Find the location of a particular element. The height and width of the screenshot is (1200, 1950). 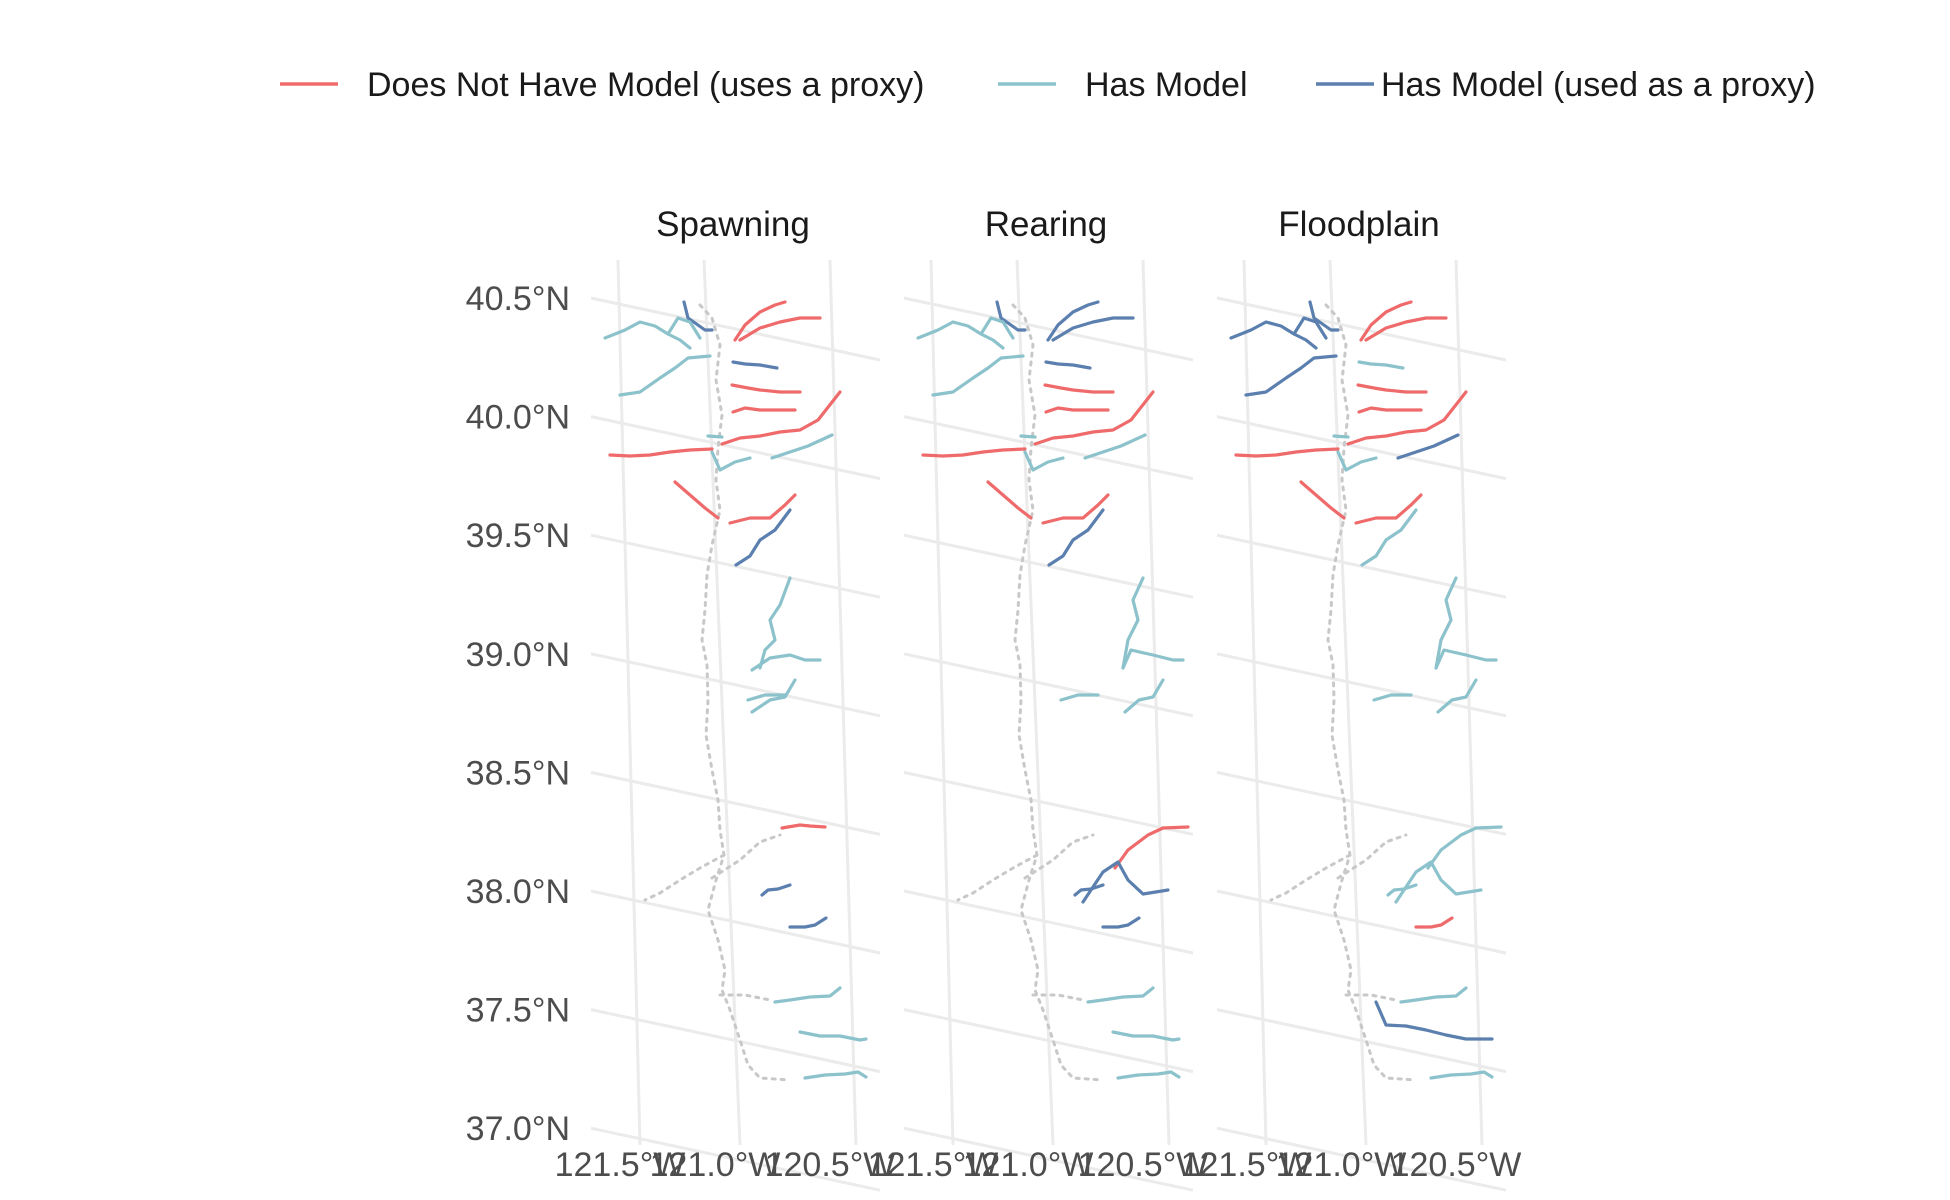

legend-label-2: Has Model is located at coordinates (1166, 85).